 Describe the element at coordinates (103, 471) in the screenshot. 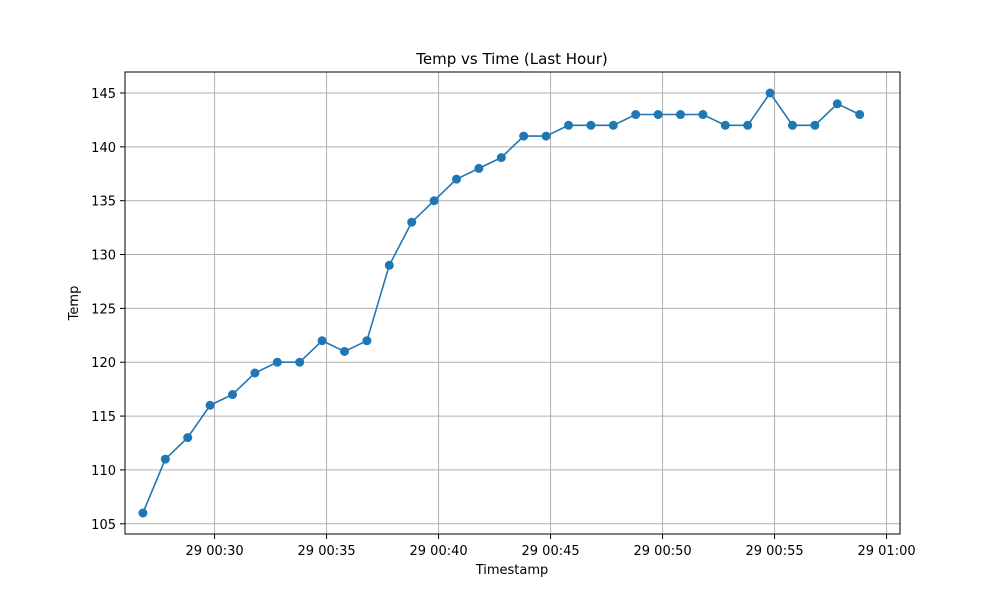

I see `y-tick-label: 110` at that location.